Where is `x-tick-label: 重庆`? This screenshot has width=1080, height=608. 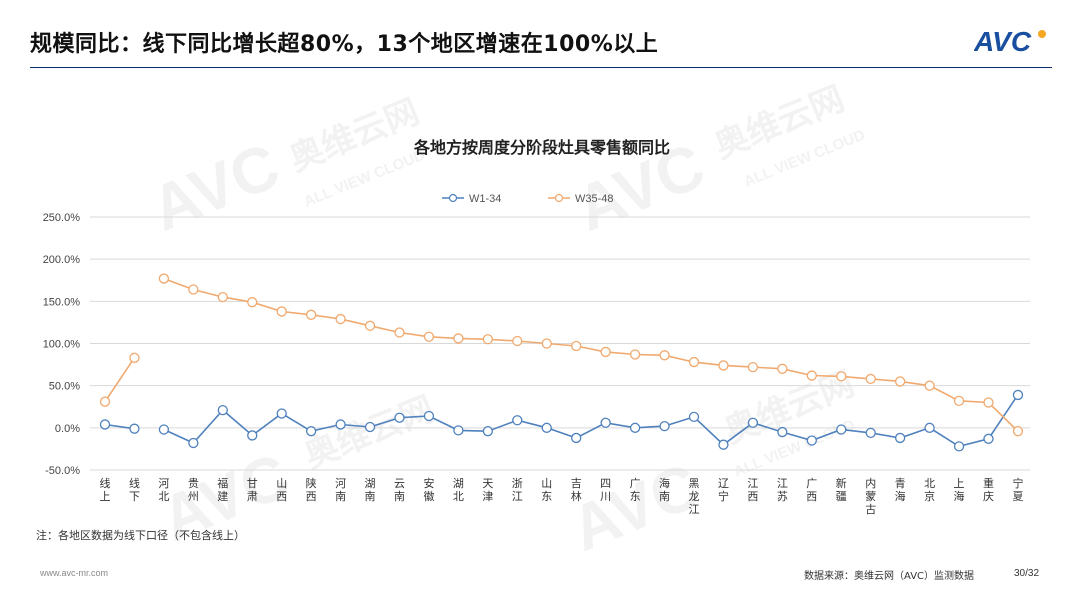
x-tick-label: 重庆 is located at coordinates (988, 489).